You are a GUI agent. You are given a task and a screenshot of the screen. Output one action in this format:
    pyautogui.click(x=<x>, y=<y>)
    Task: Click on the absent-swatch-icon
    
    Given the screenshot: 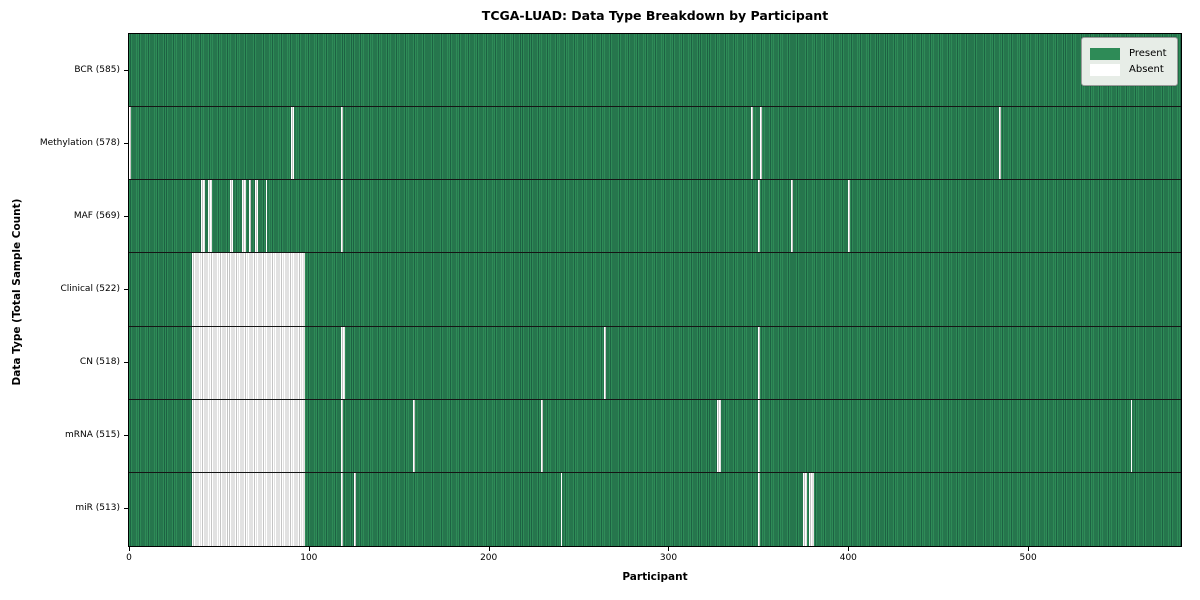 What is the action you would take?
    pyautogui.click(x=1105, y=69)
    